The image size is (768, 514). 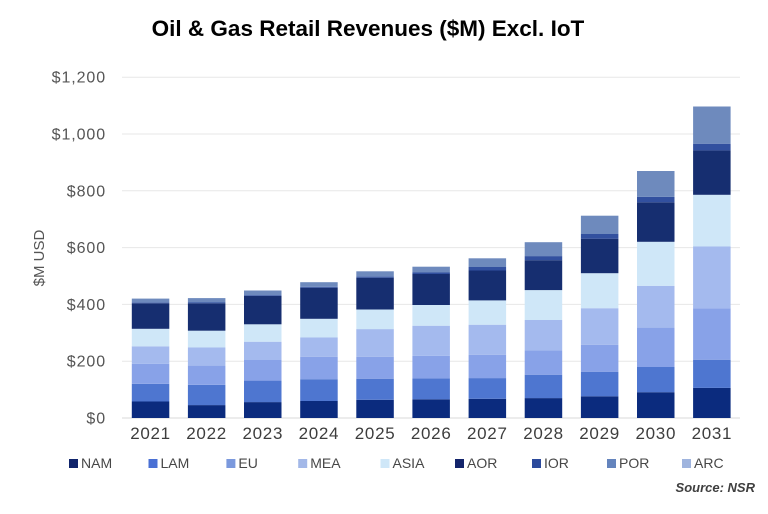 What do you see at coordinates (375, 433) in the screenshot?
I see `svg-text: 2025` at bounding box center [375, 433].